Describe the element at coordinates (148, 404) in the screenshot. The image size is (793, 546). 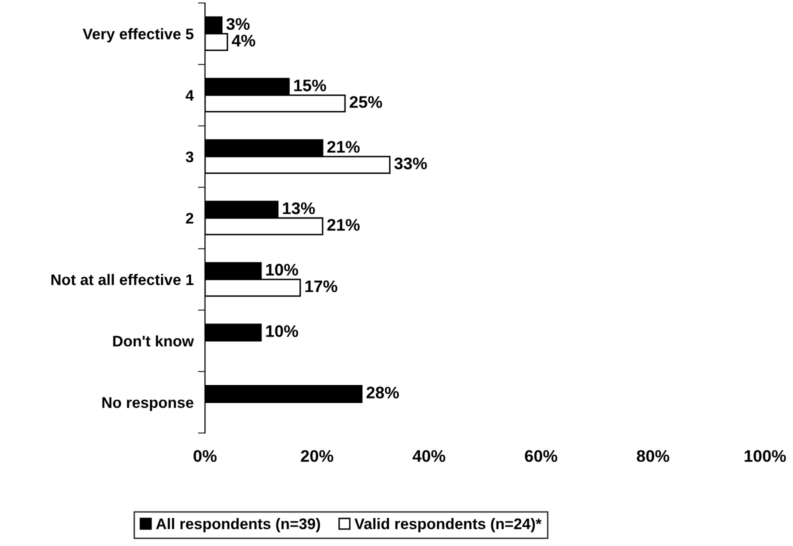
I see `y-tick-label: No response` at that location.